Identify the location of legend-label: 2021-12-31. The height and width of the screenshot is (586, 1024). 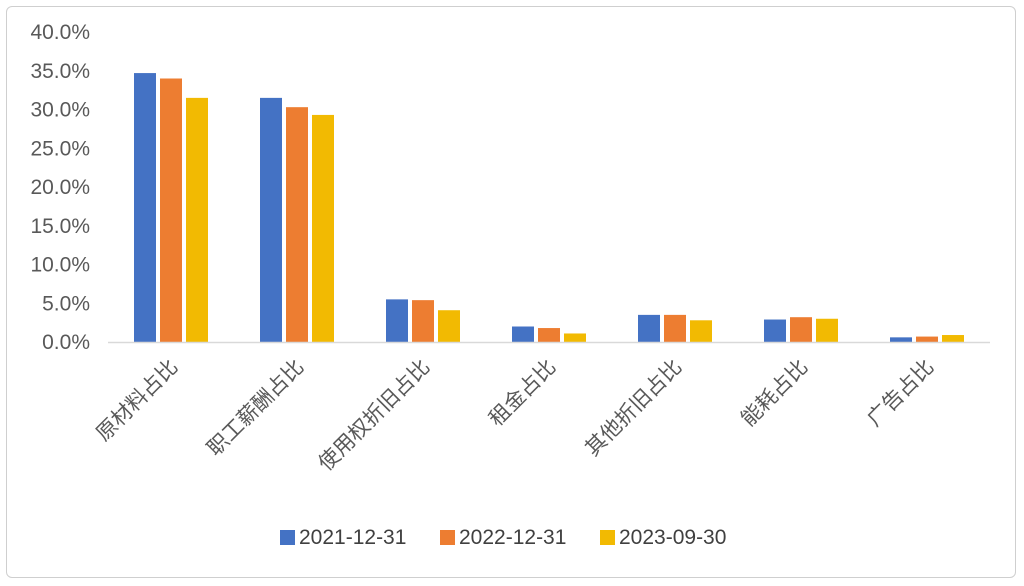
(352, 537).